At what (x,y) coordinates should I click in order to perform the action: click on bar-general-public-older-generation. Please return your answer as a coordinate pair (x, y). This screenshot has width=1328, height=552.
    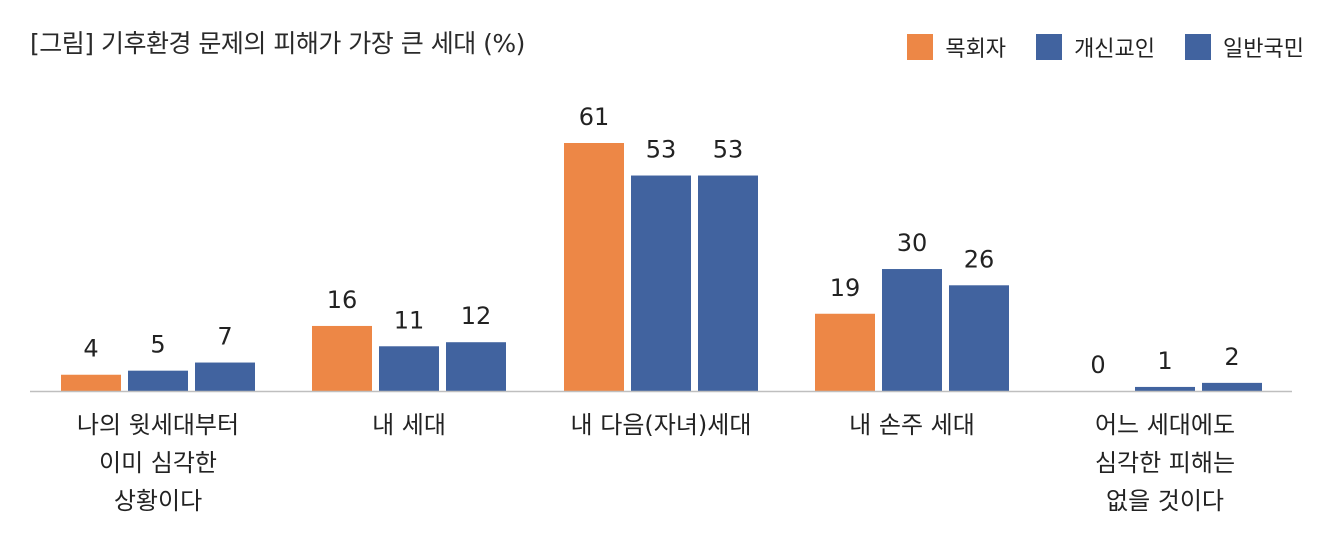
    Looking at the image, I should click on (225, 376).